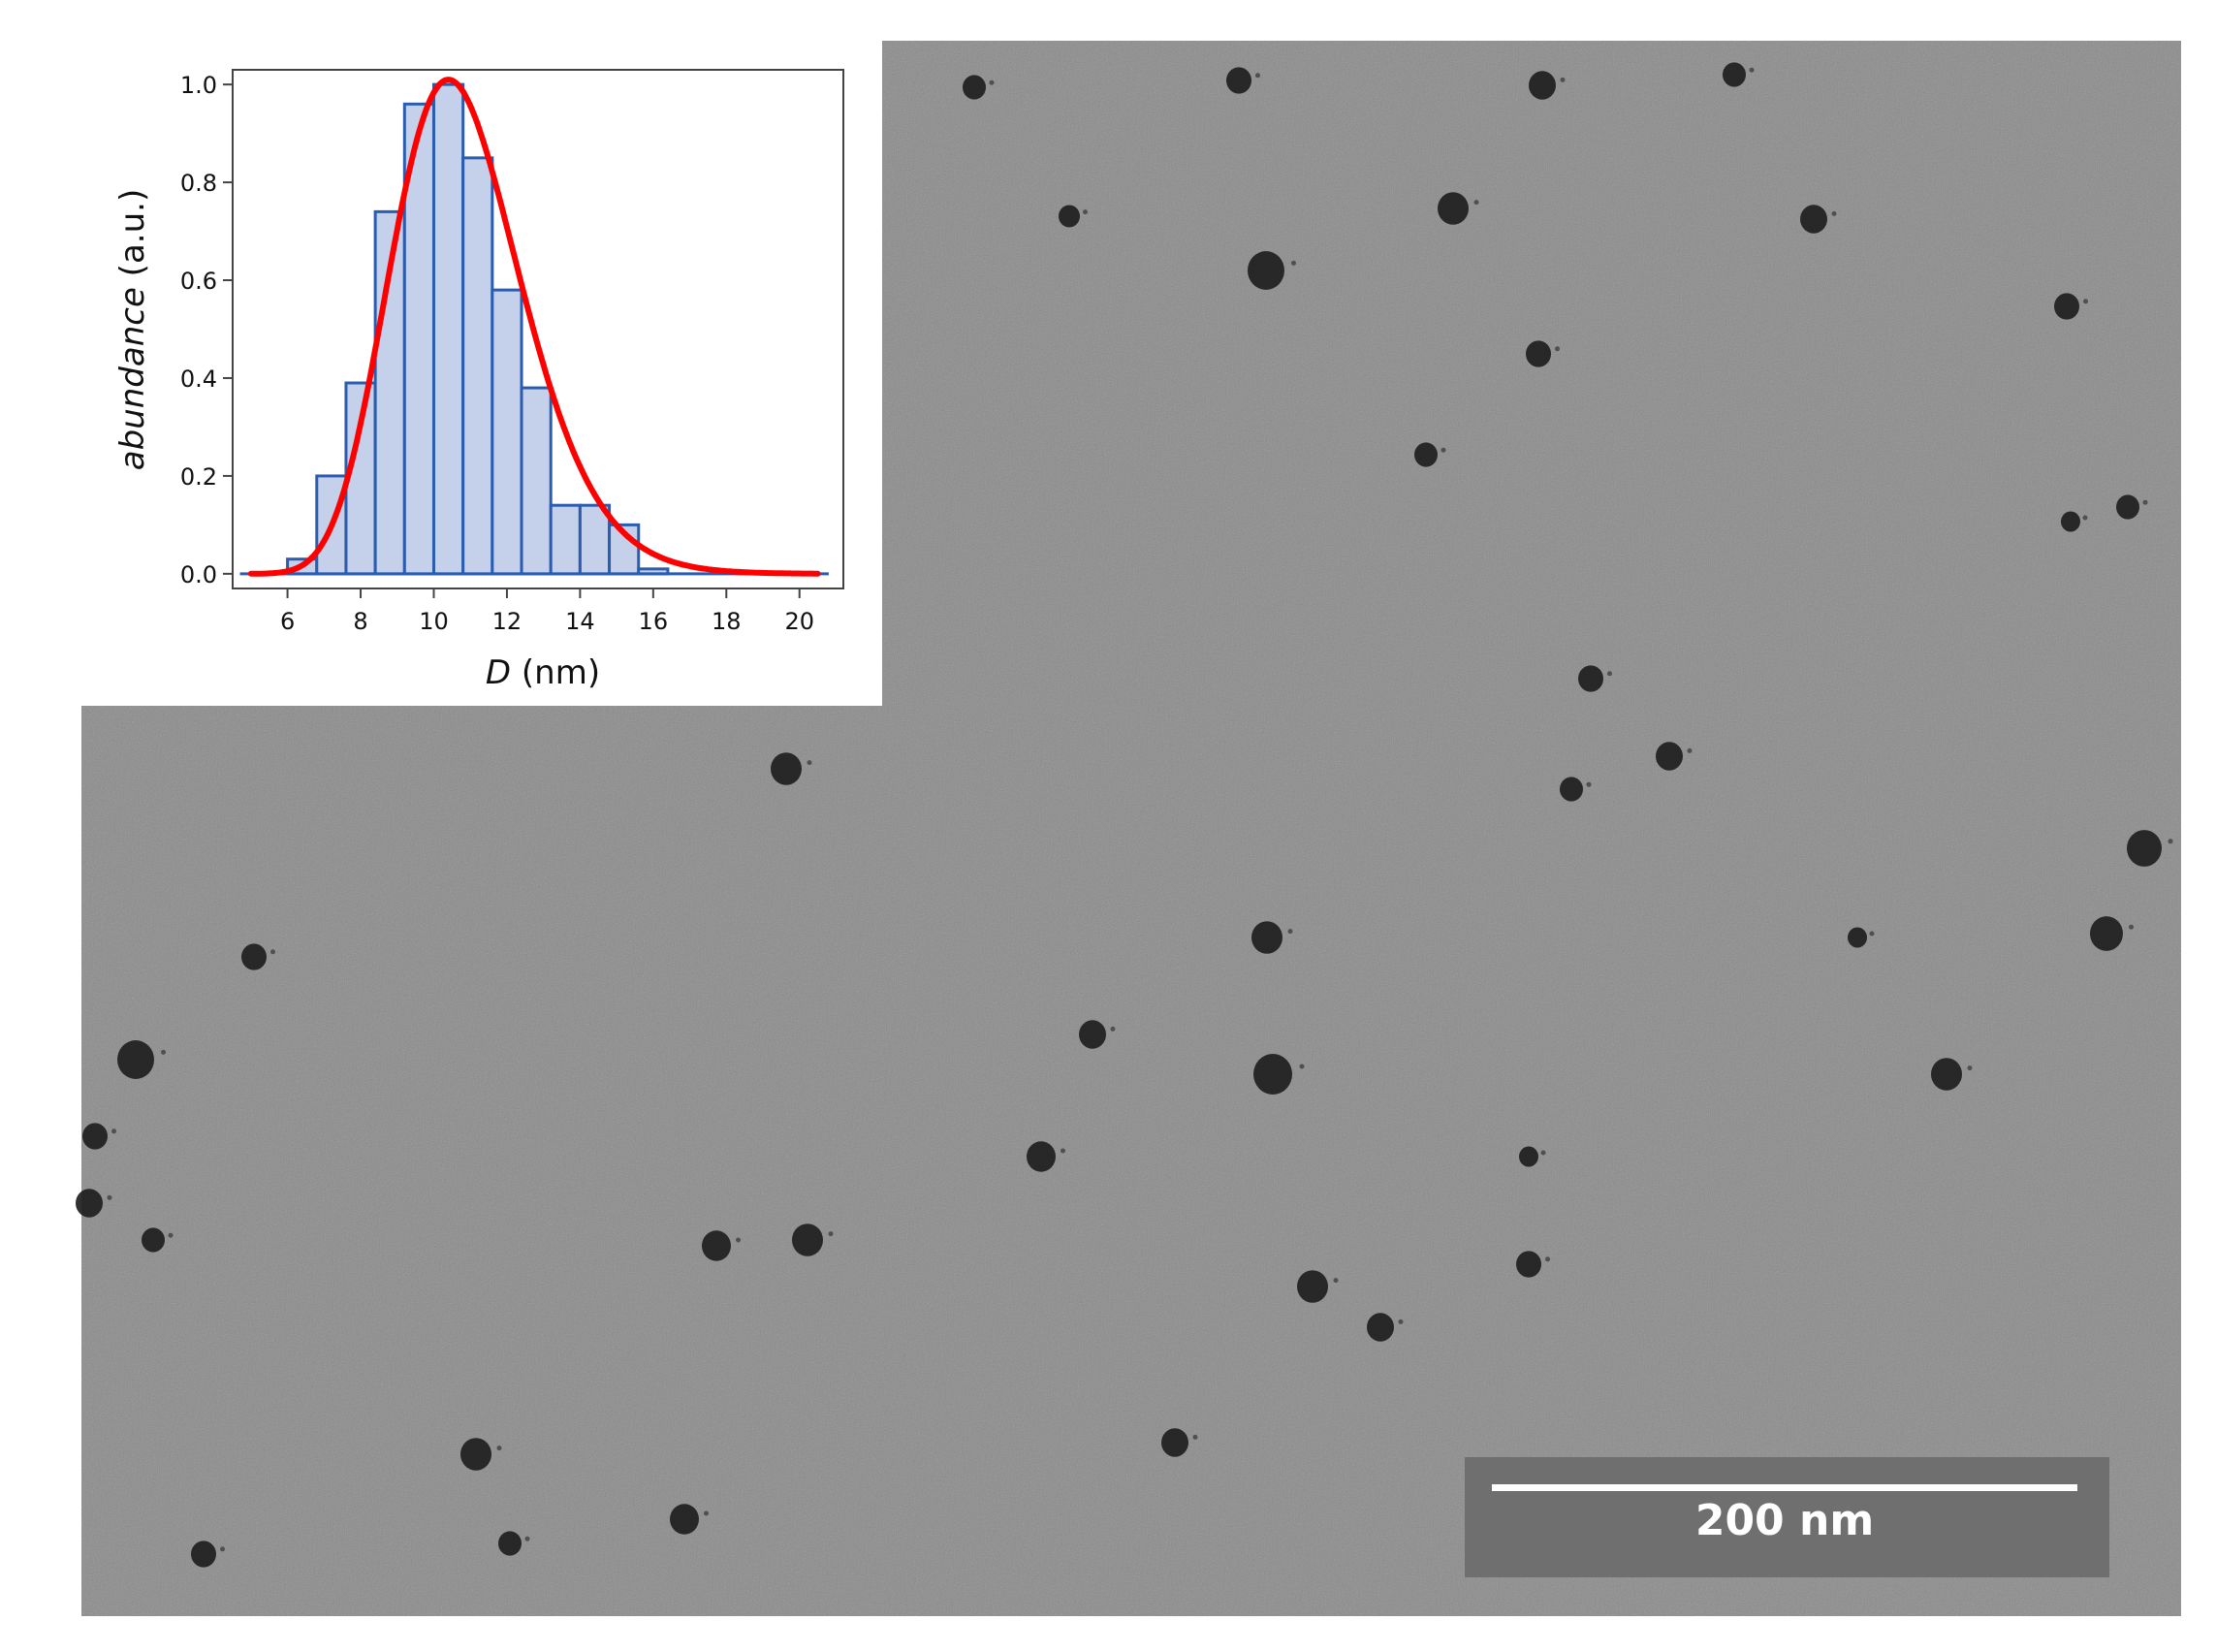 This screenshot has height=1652, width=2216. Describe the element at coordinates (498, 672) in the screenshot. I see `x-axis-label-symbol: D` at that location.